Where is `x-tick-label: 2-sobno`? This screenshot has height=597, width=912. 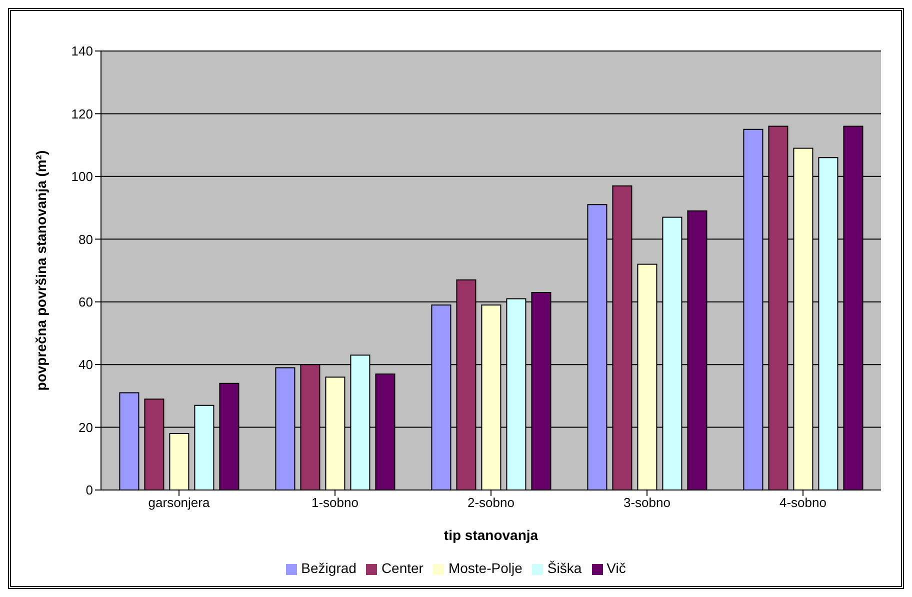
x-tick-label: 2-sobno is located at coordinates (491, 502).